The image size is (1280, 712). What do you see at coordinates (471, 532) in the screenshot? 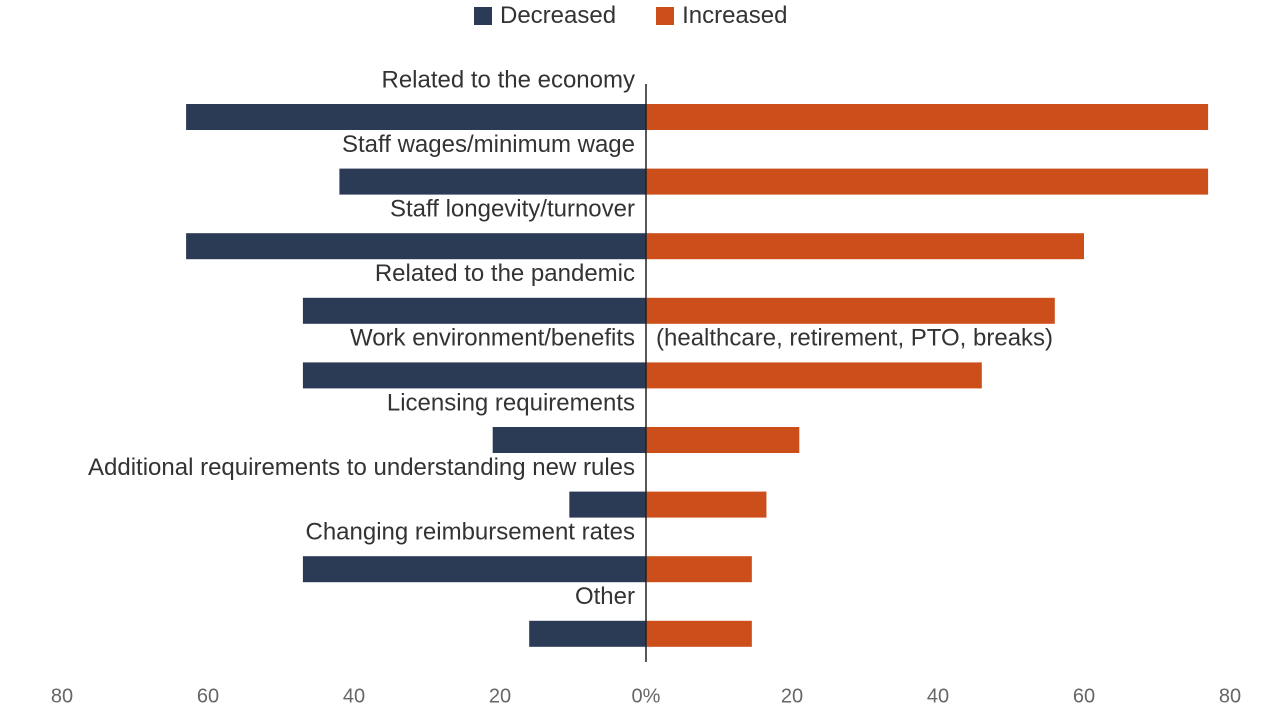
I see `category-label: Changing reimbursement rates` at bounding box center [471, 532].